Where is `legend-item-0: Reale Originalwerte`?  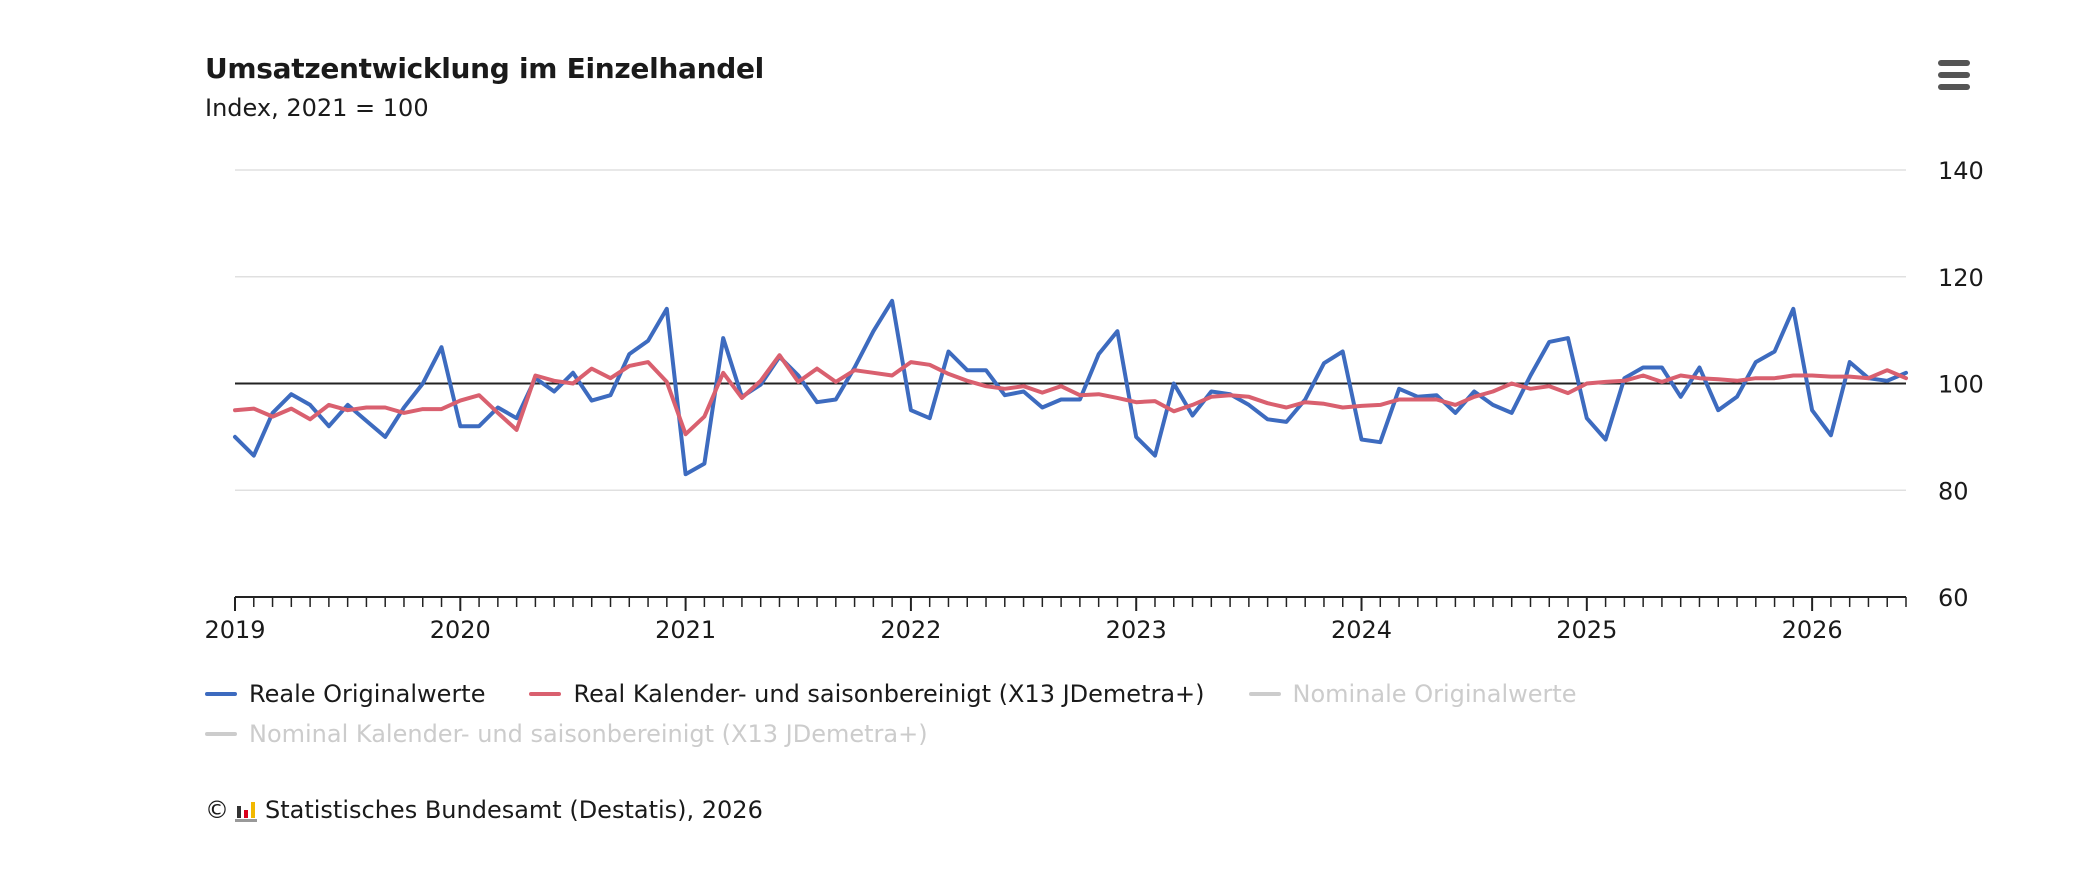 legend-item-0: Reale Originalwerte is located at coordinates (345, 694).